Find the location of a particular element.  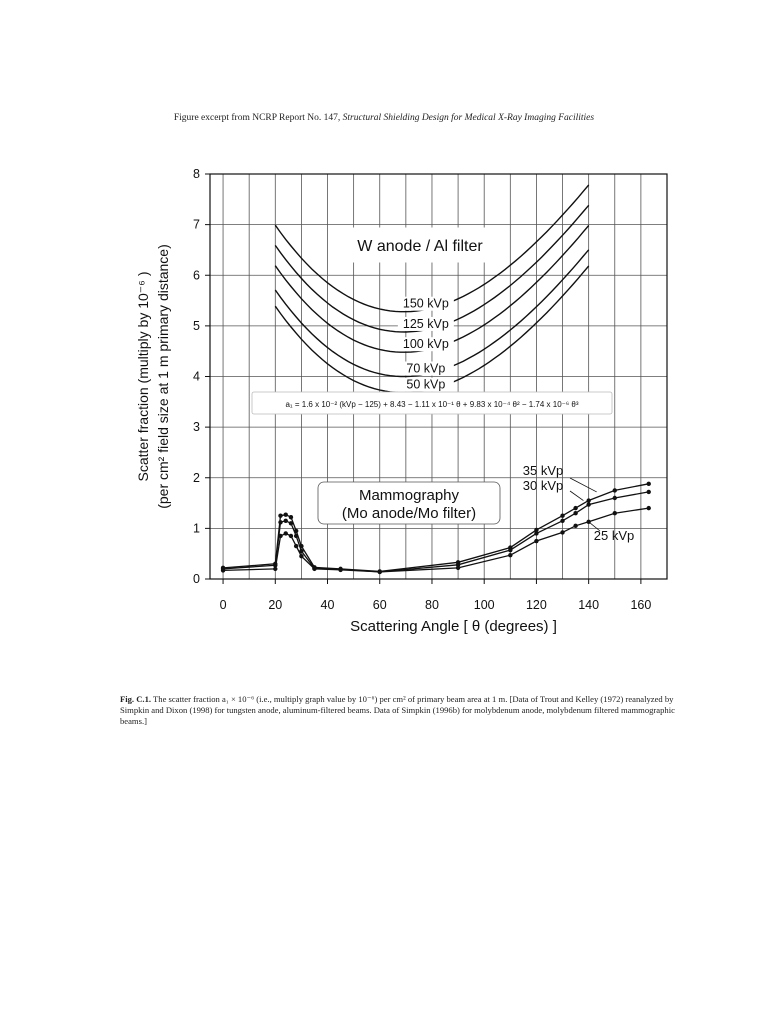

x-tick-label: 60 is located at coordinates (380, 605).